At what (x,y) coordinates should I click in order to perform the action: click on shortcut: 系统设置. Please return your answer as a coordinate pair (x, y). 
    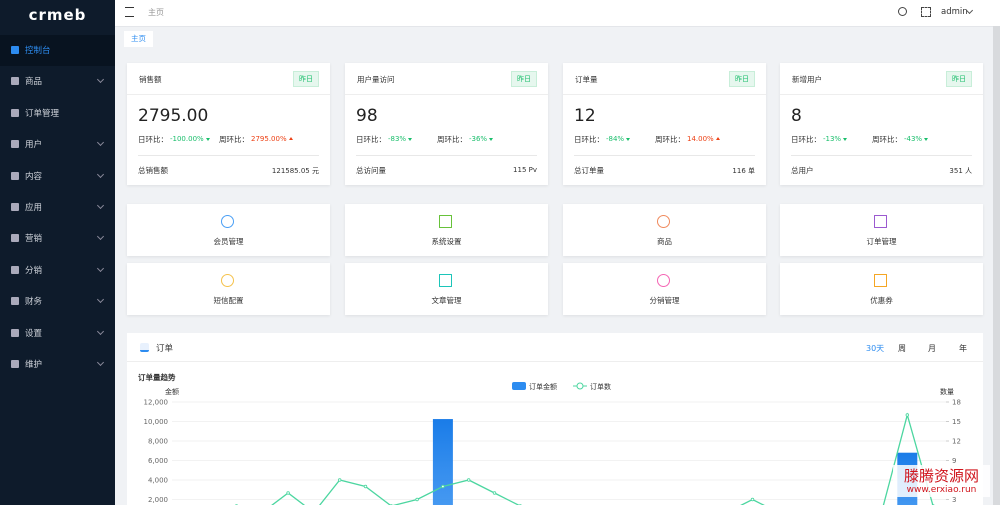
    Looking at the image, I should click on (446, 230).